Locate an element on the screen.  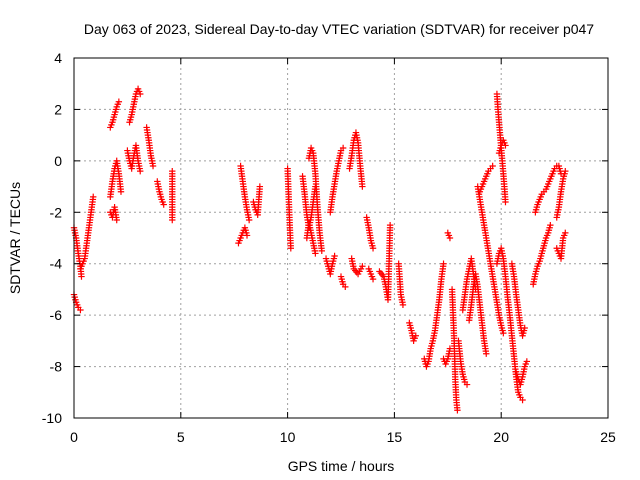
y-tick-label: -10 is located at coordinates (52, 418).